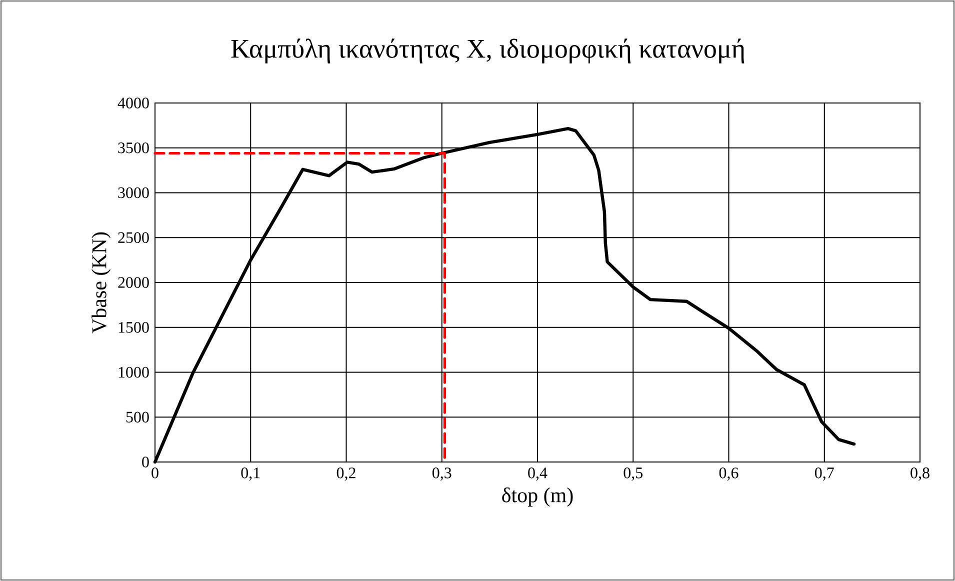 This screenshot has width=955, height=581. What do you see at coordinates (920, 474) in the screenshot?
I see `x-tick-label: 0,8` at bounding box center [920, 474].